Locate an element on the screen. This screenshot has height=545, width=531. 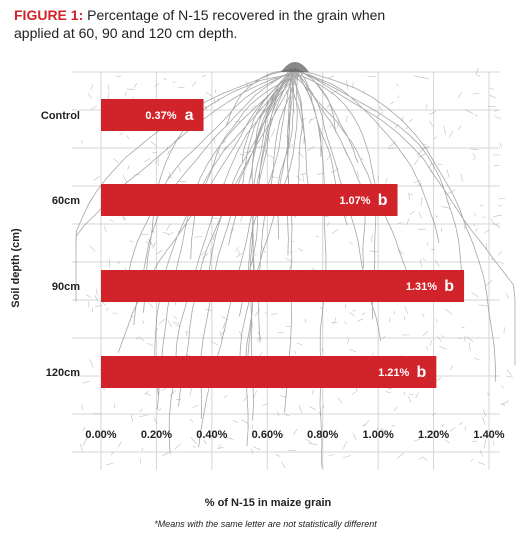
x-tick-label: 0.80% is located at coordinates (322, 435).